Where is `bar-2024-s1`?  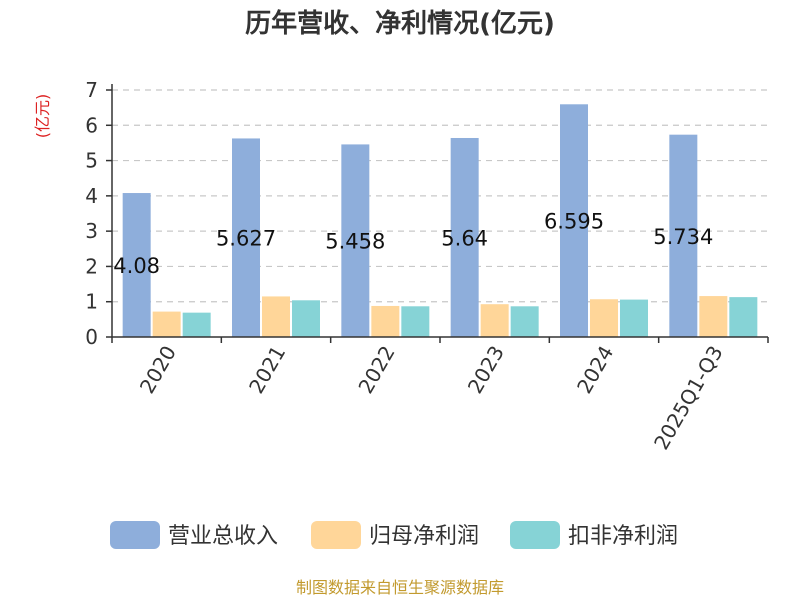 bar-2024-s1 is located at coordinates (604, 318).